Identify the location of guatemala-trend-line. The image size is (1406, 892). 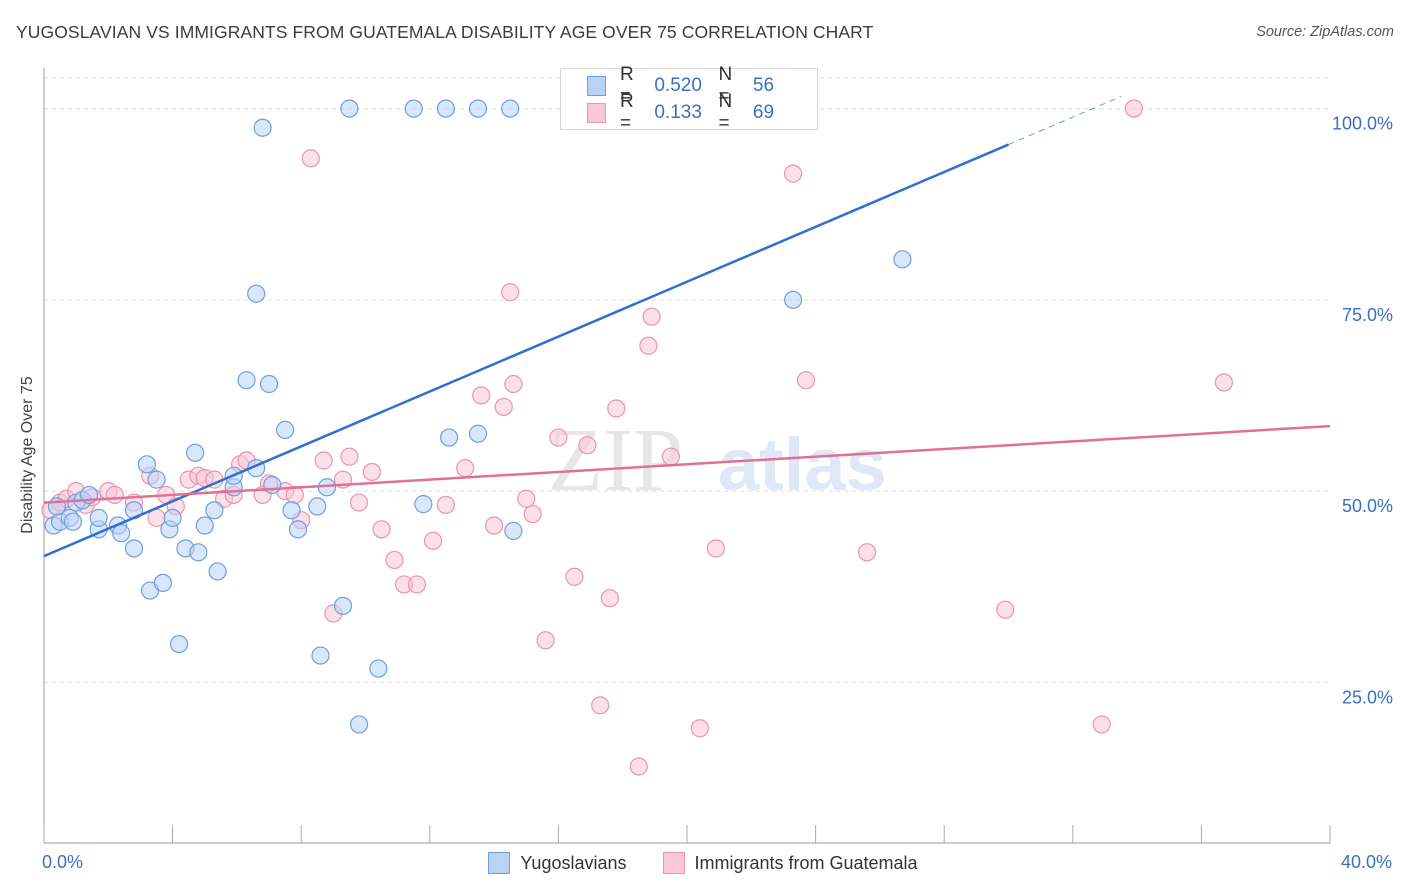
(687, 464).